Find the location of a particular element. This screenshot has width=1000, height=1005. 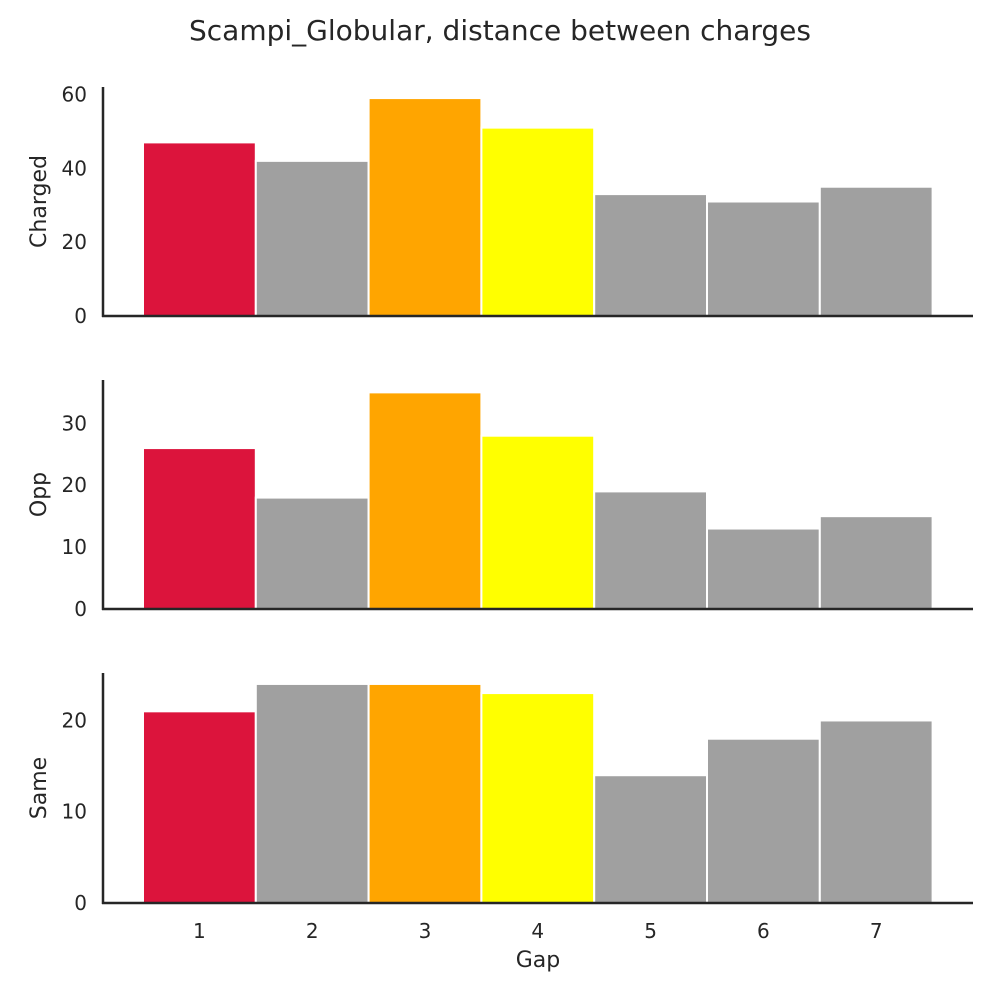

x-tick-label: 6 is located at coordinates (763, 931).